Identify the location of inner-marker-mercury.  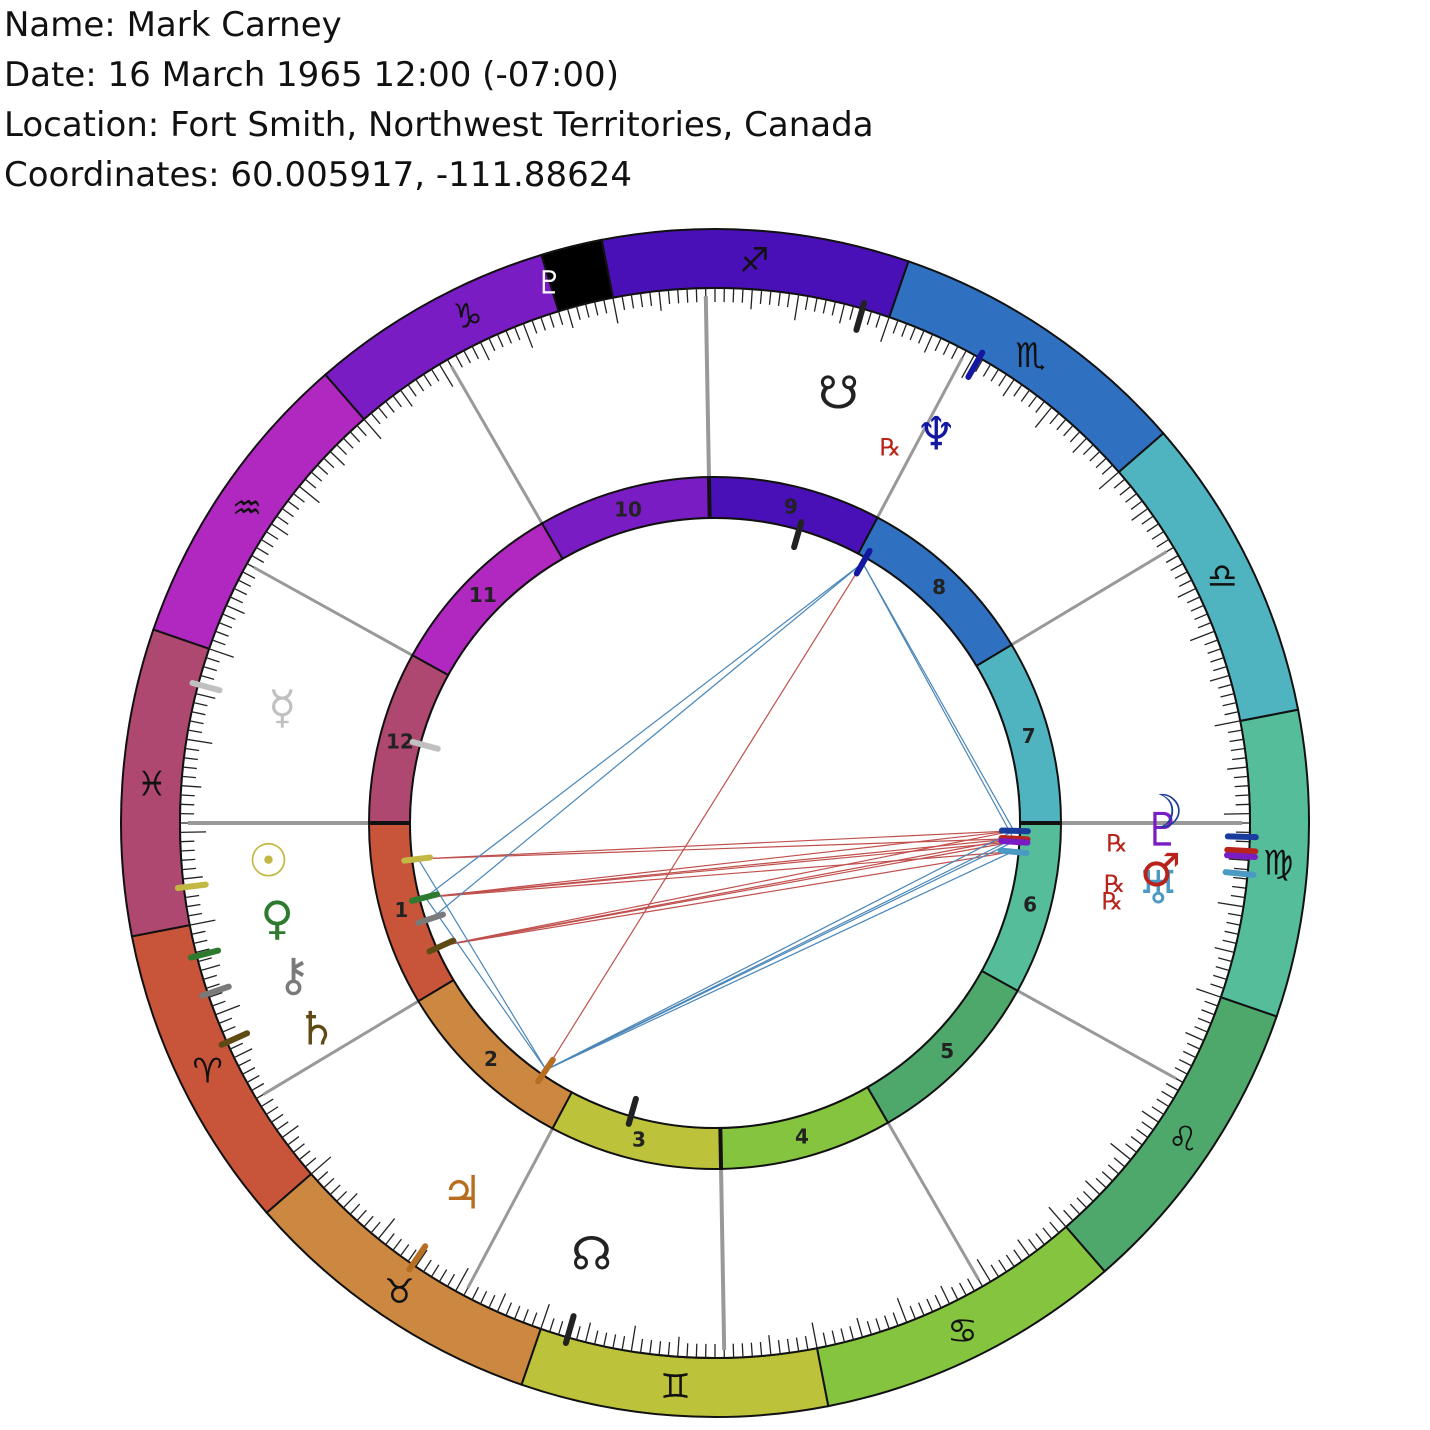
(425, 745).